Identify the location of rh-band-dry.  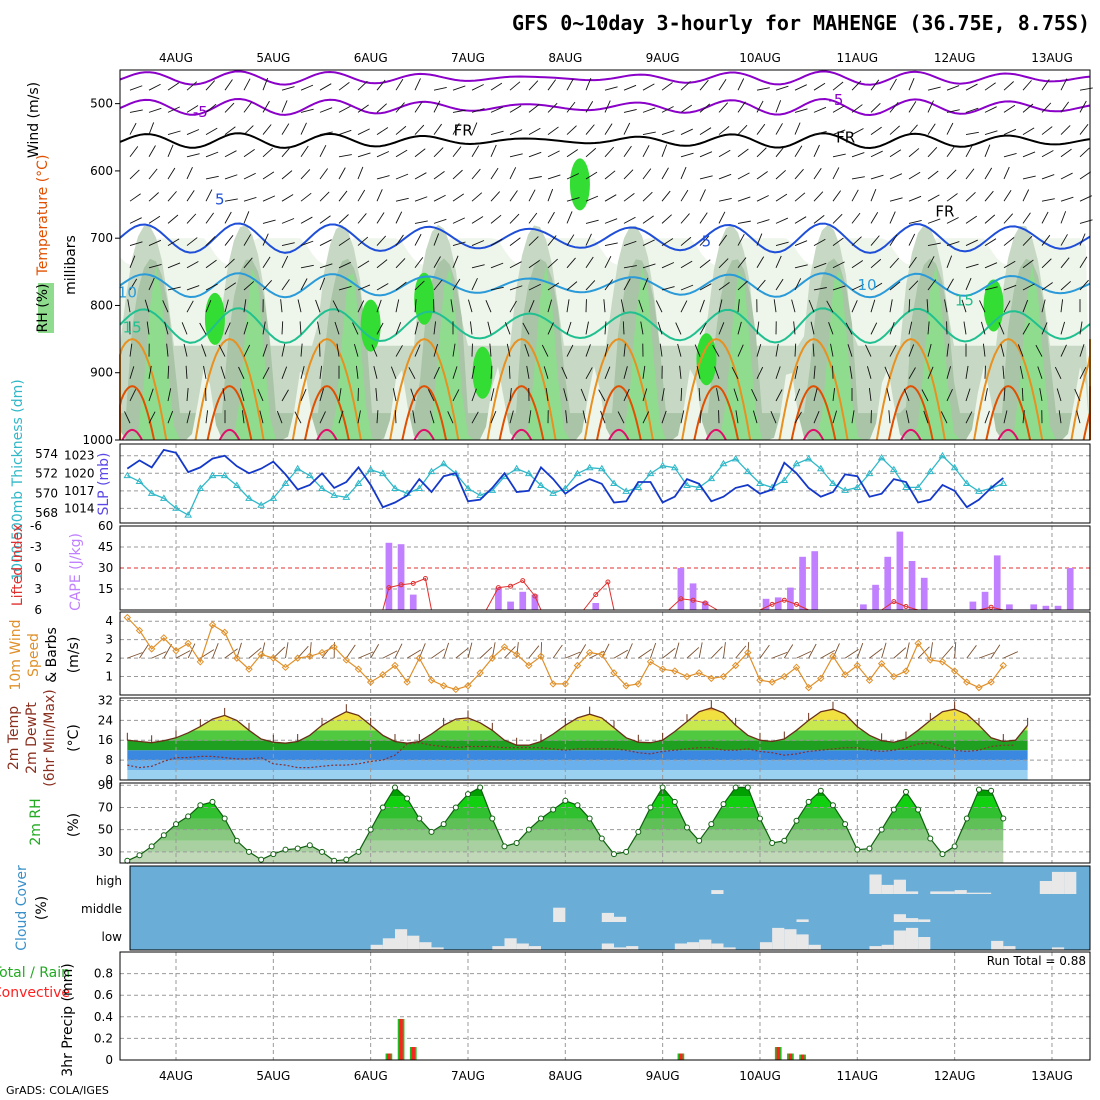
(605, 403).